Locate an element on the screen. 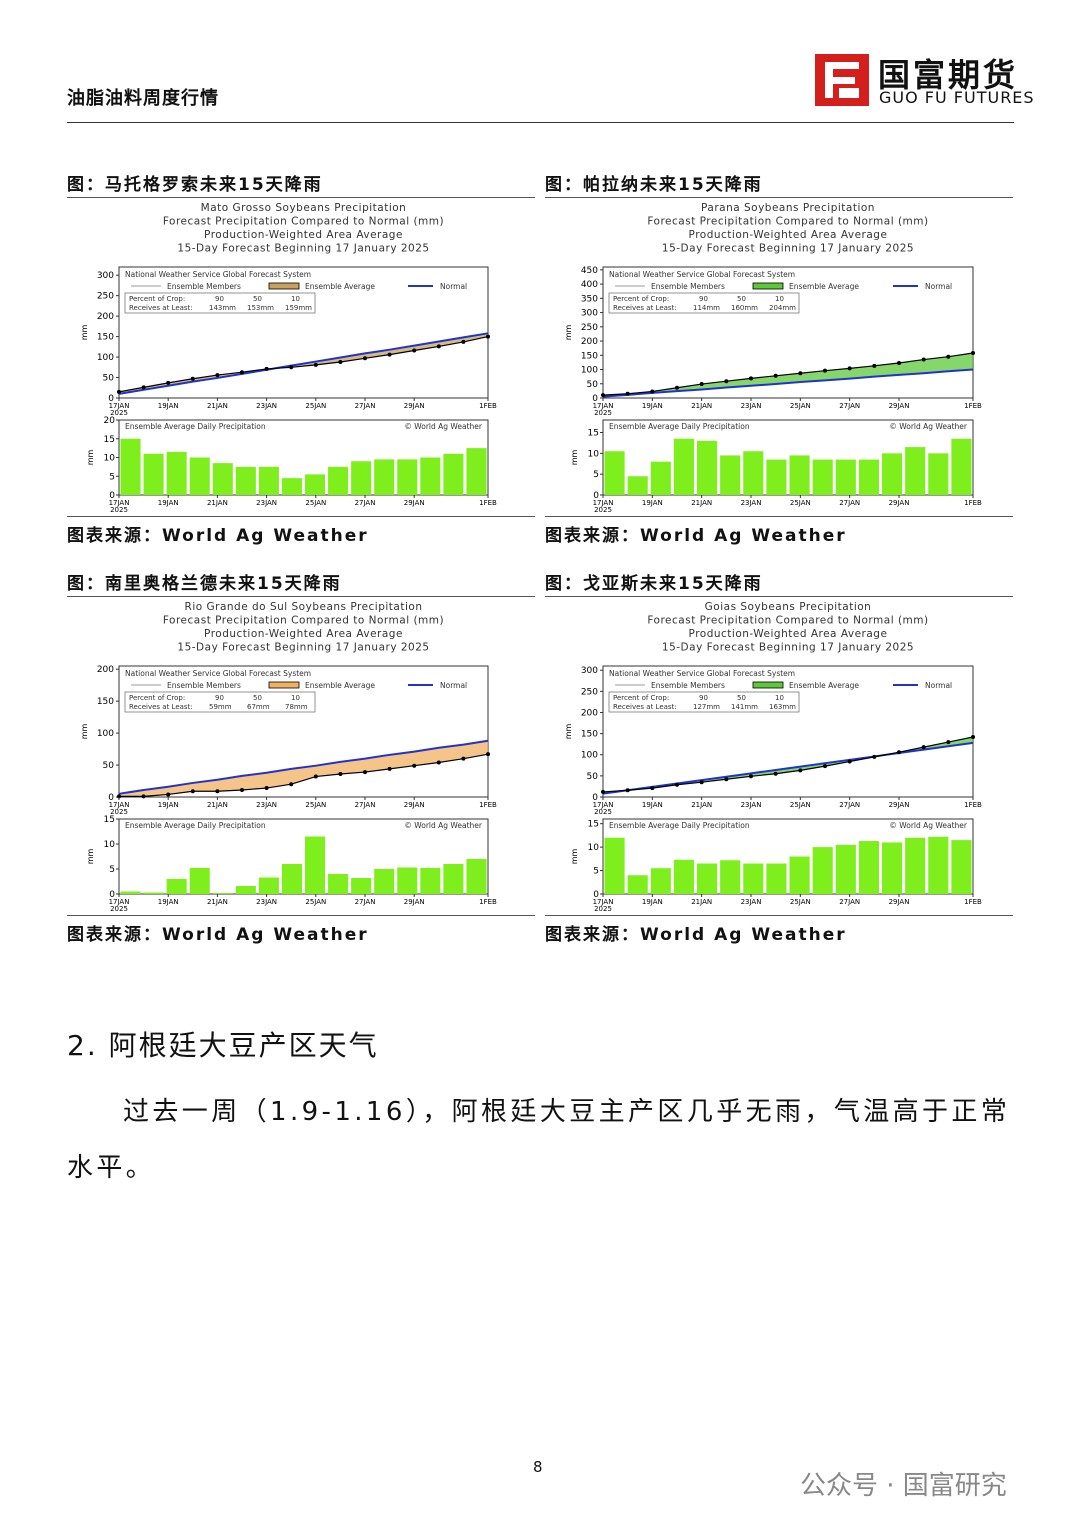 The image size is (1080, 1527). x-tick-label: 1FEB is located at coordinates (973, 406).